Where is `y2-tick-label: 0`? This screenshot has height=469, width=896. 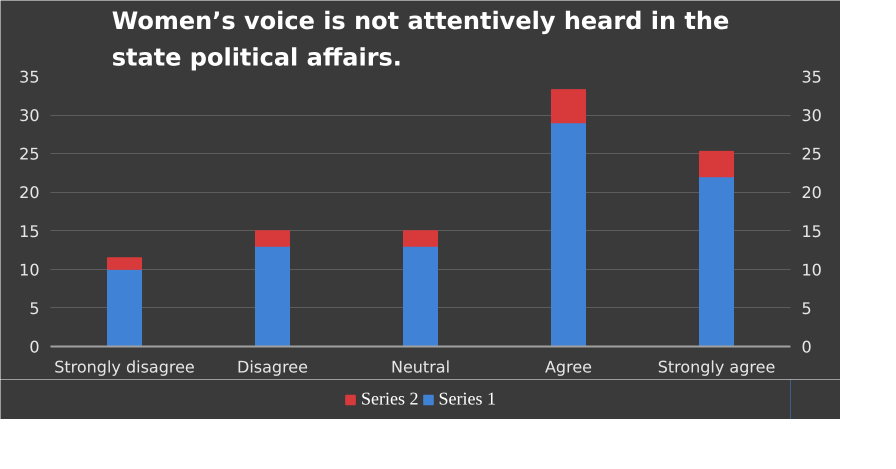 y2-tick-label: 0 is located at coordinates (807, 347).